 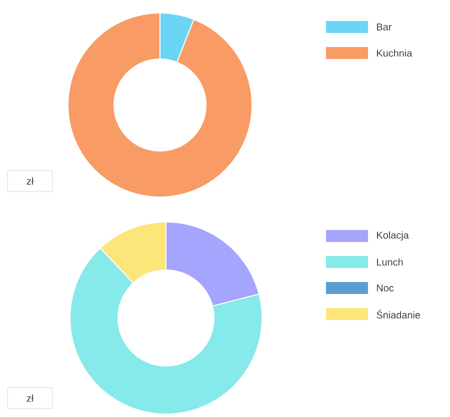 What do you see at coordinates (393, 236) in the screenshot?
I see `legend-label: Kolacja` at bounding box center [393, 236].